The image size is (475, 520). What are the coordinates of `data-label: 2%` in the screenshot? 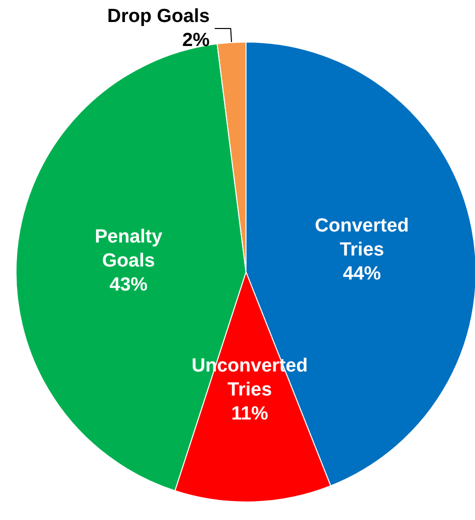 It's located at (196, 40).